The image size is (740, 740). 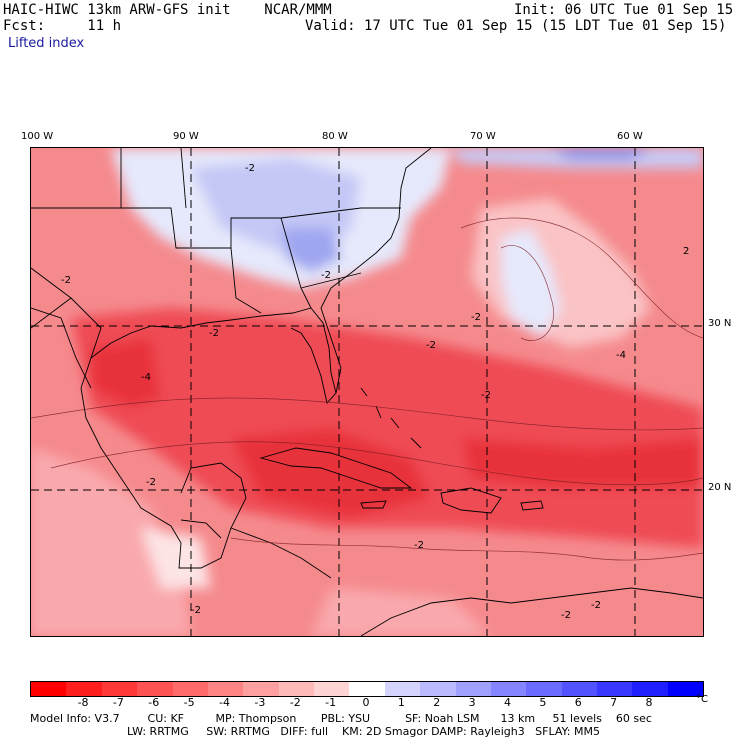 I want to click on colorbar-tick-label: -6, so click(x=154, y=702).